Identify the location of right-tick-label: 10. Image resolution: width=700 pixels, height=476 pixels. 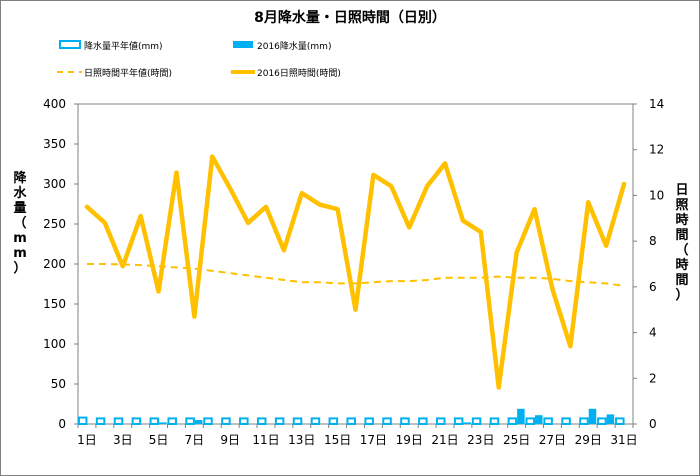
(656, 195).